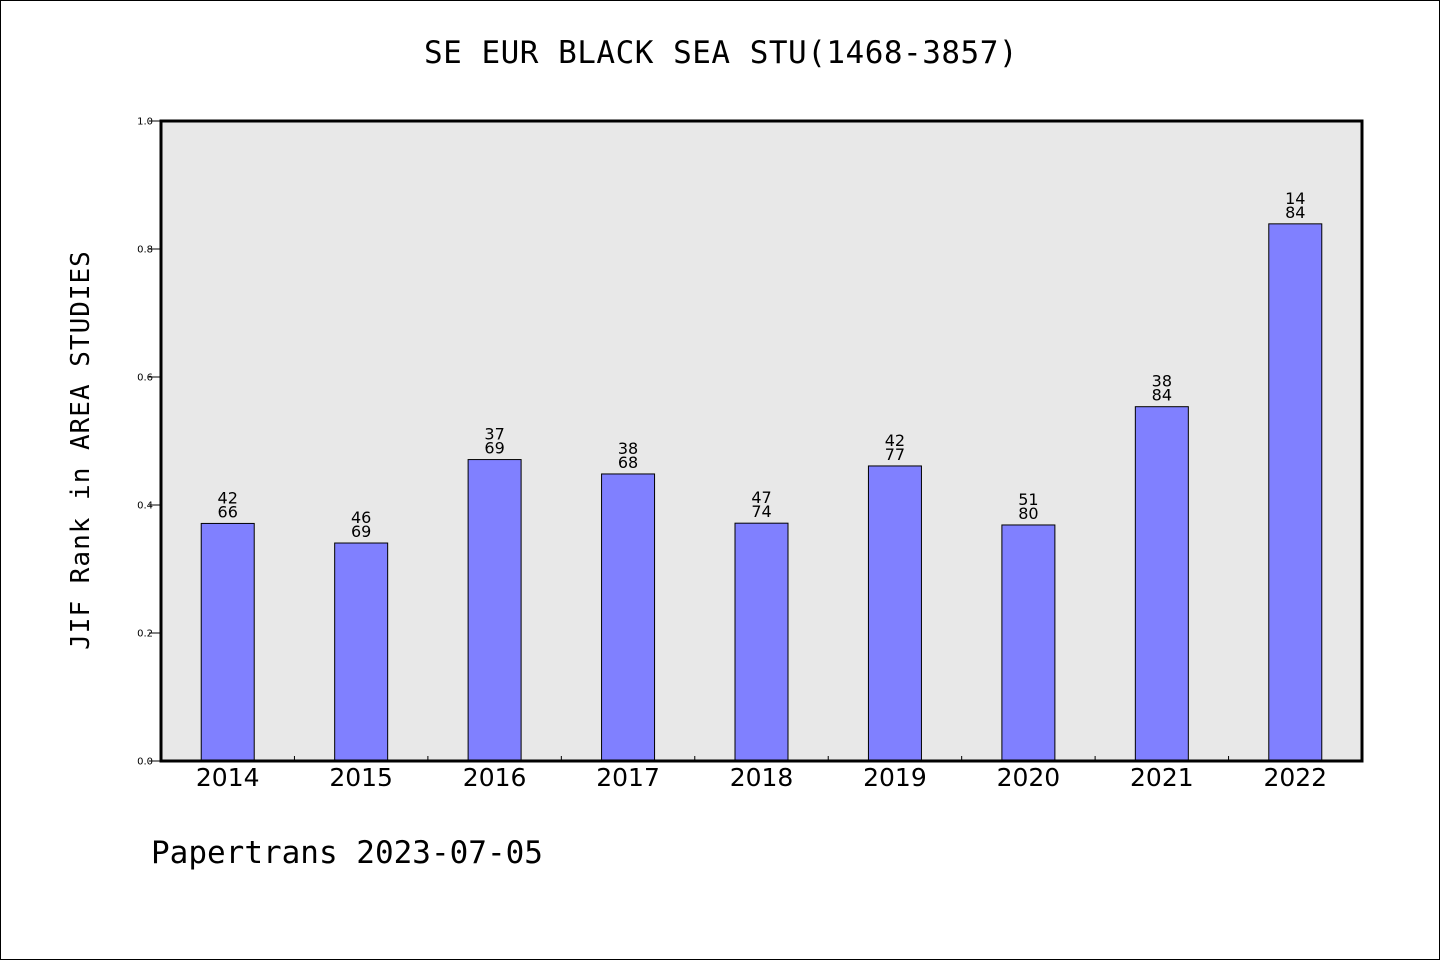 This screenshot has width=1440, height=961. What do you see at coordinates (1295, 198) in the screenshot?
I see `bar-rank-label: 14` at bounding box center [1295, 198].